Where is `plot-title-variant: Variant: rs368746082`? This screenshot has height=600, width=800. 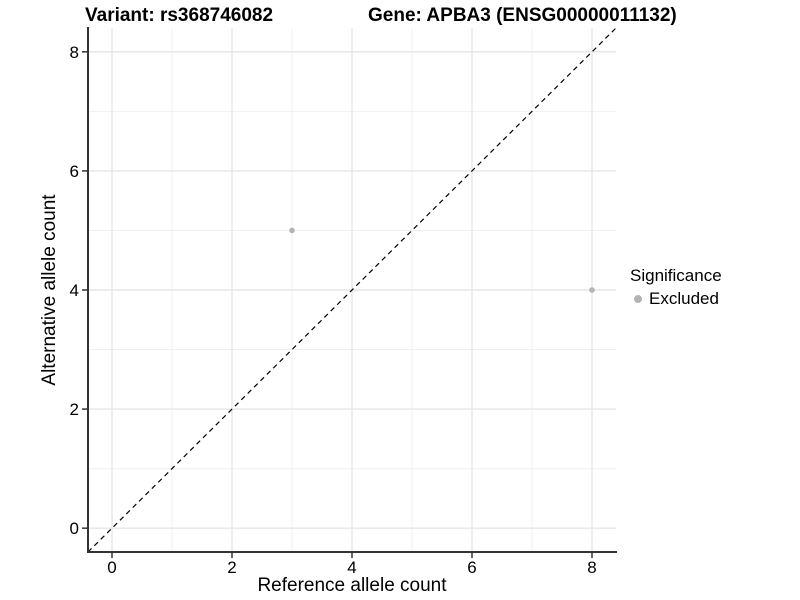 plot-title-variant: Variant: rs368746082 is located at coordinates (179, 15).